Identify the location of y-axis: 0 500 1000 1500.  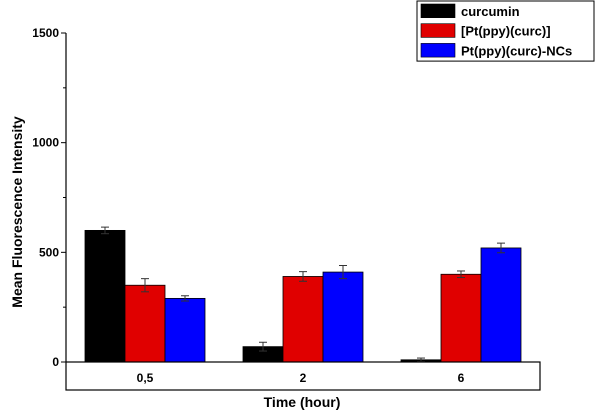
(49, 197).